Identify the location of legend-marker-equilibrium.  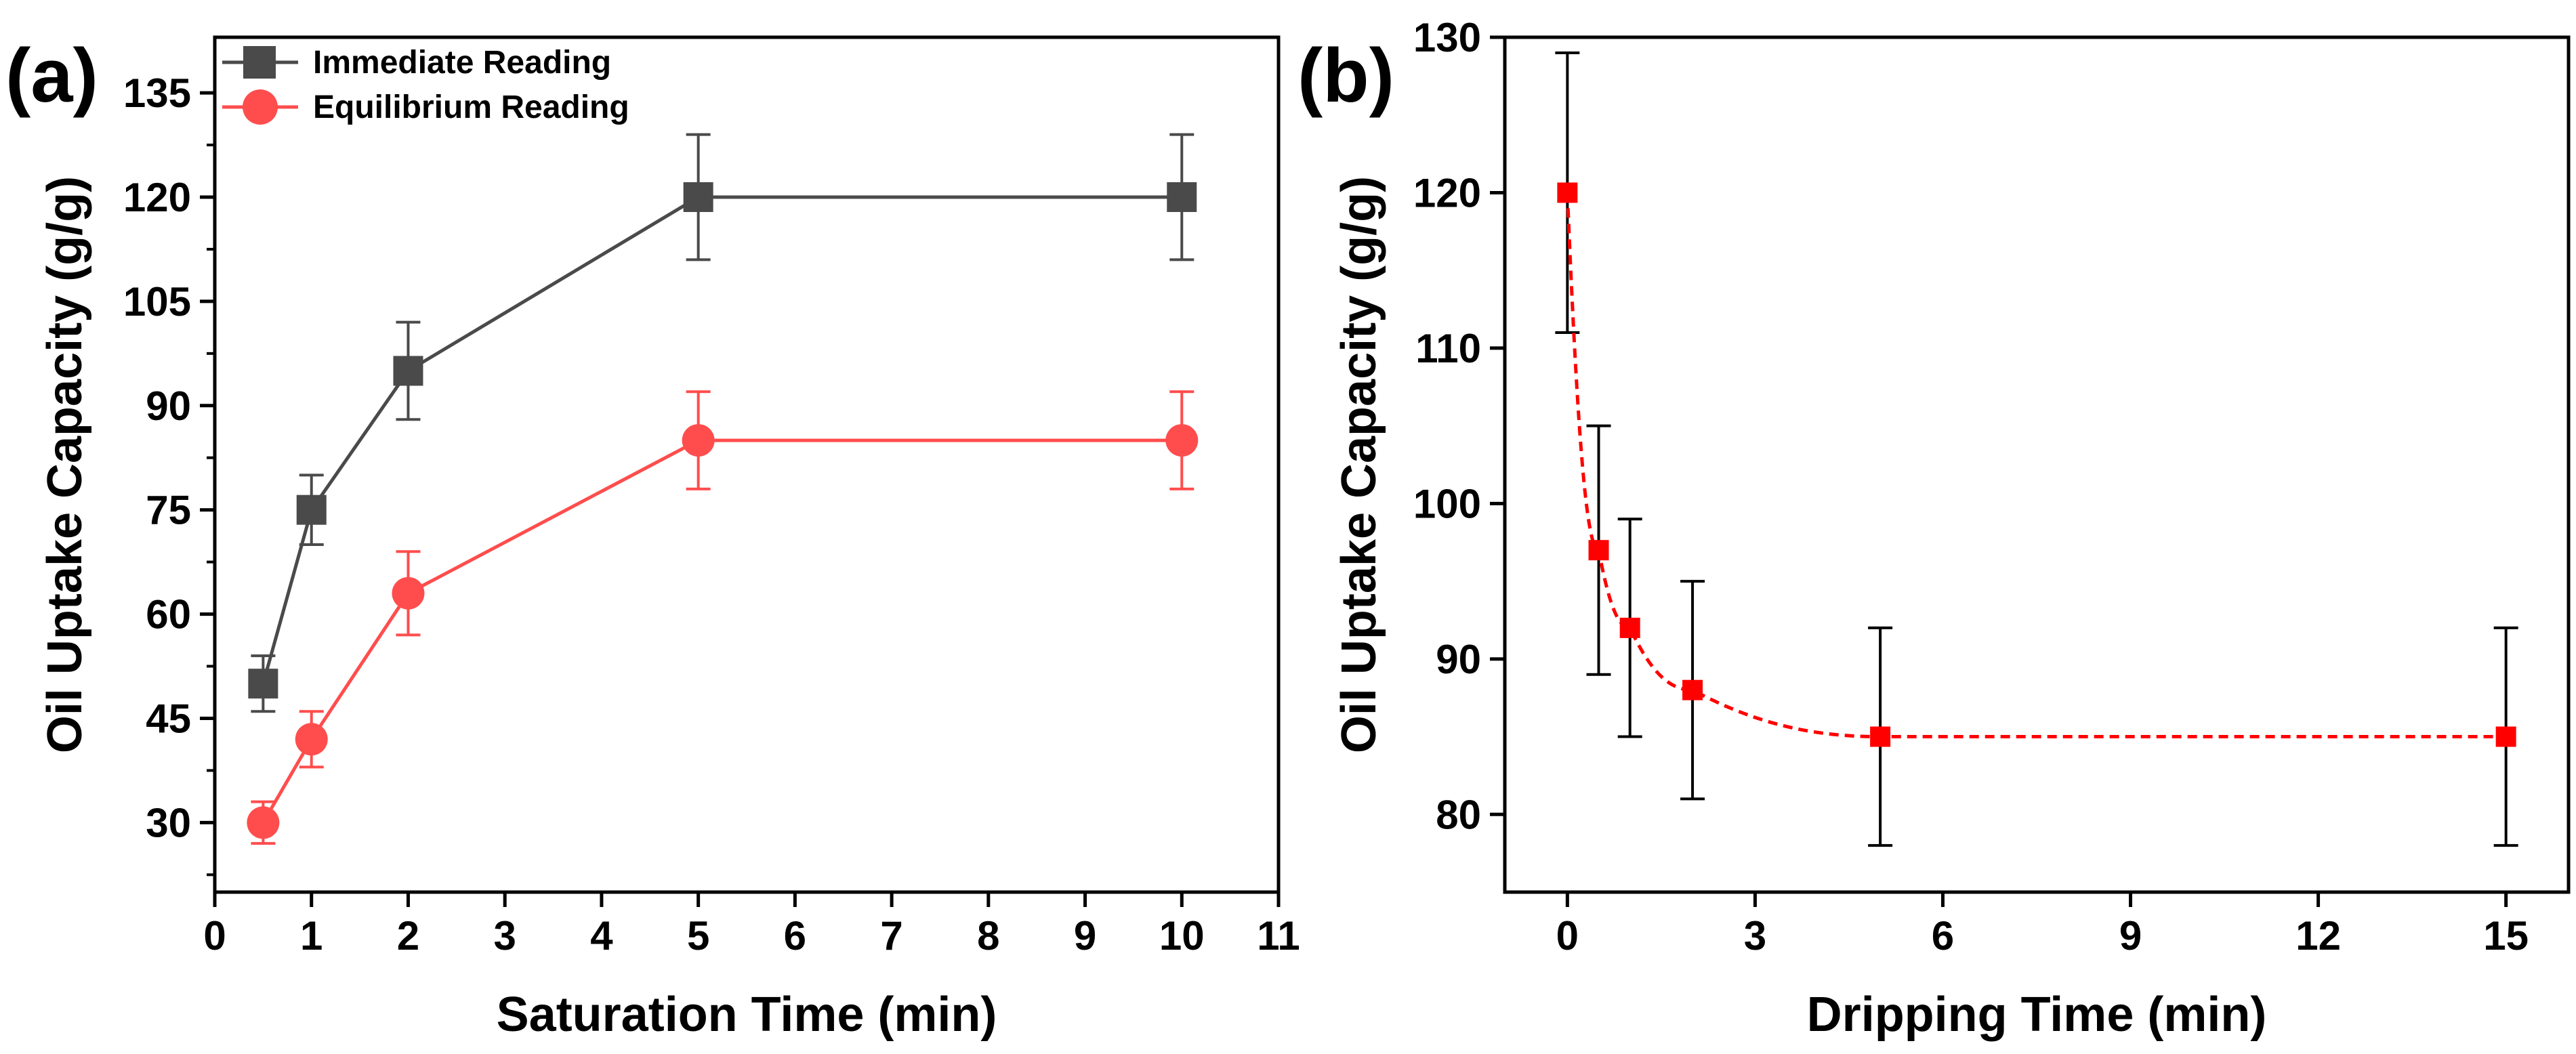
(260, 107).